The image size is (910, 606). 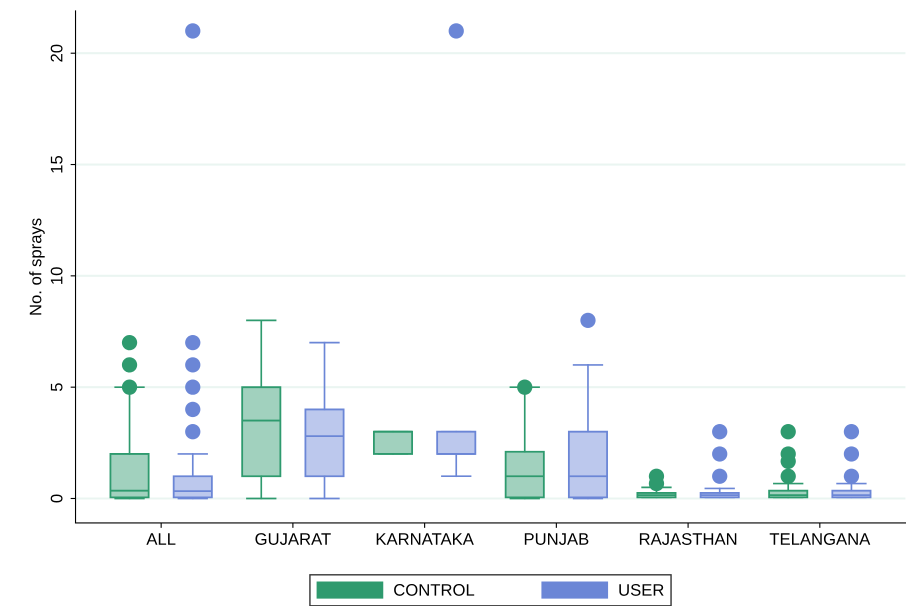 I want to click on y-tick-label: 20, so click(x=56, y=53).